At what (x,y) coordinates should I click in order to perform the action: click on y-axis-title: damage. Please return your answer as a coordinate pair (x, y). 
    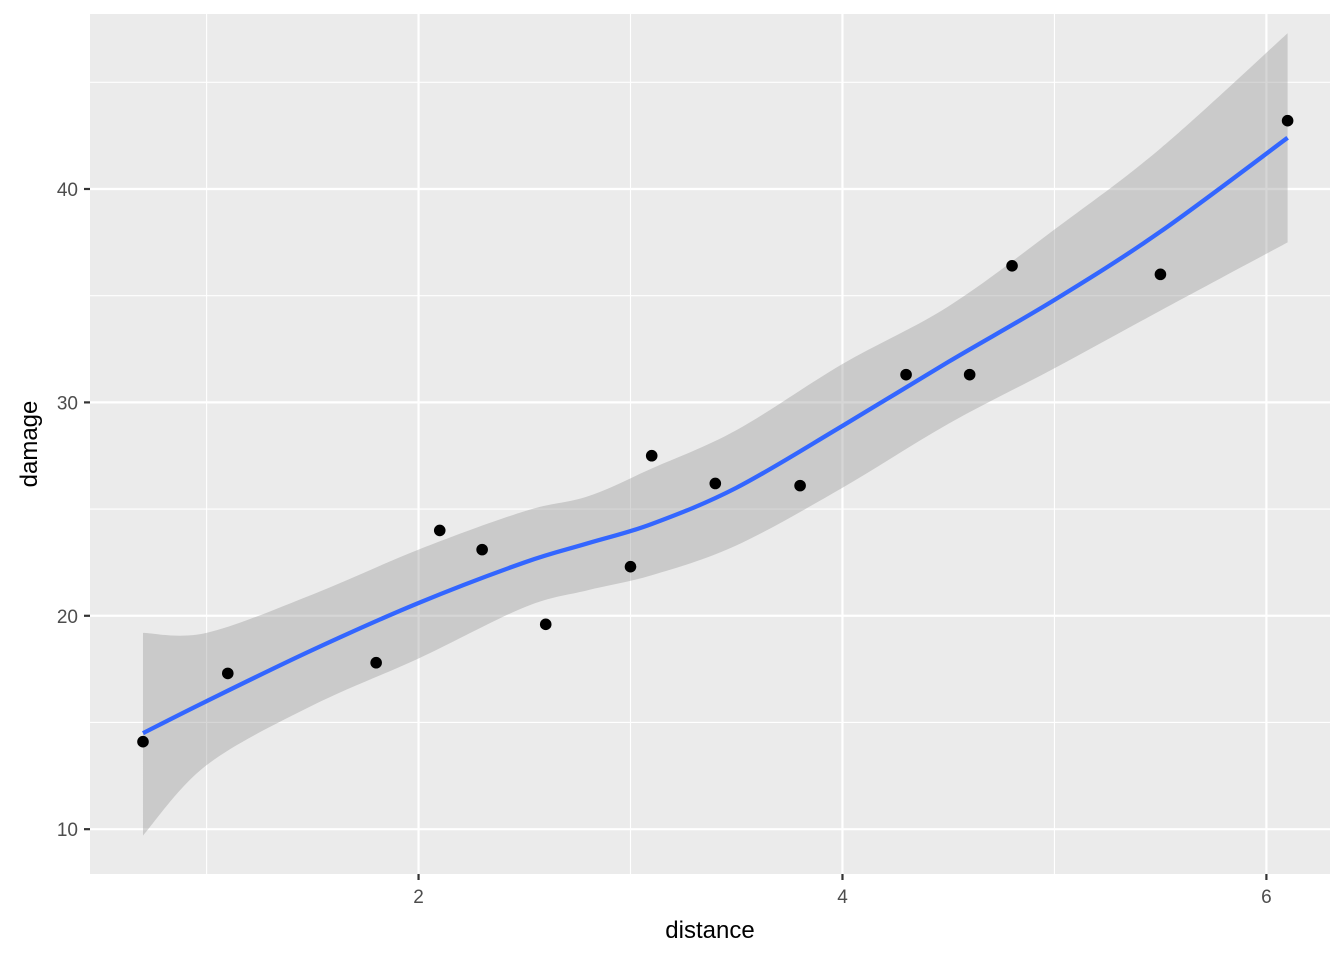
    Looking at the image, I should click on (29, 444).